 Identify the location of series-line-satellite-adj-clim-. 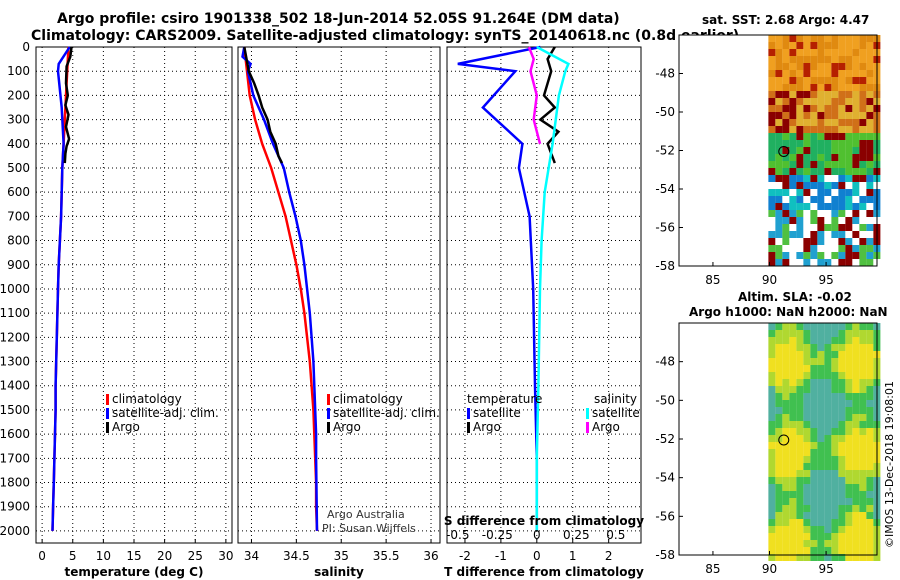
(61, 288).